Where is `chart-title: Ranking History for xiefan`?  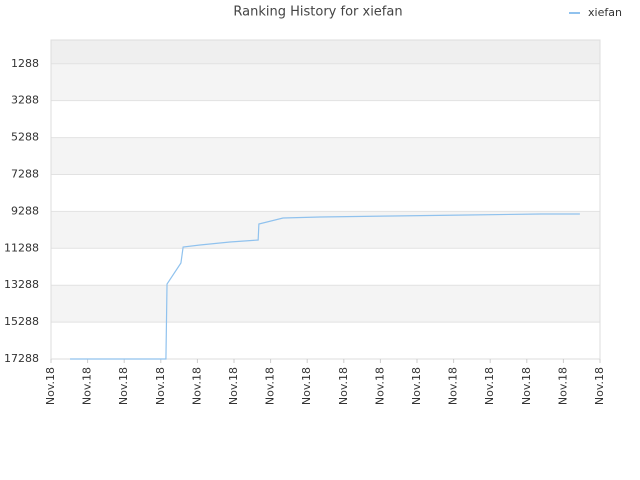
chart-title: Ranking History for xiefan is located at coordinates (317, 12).